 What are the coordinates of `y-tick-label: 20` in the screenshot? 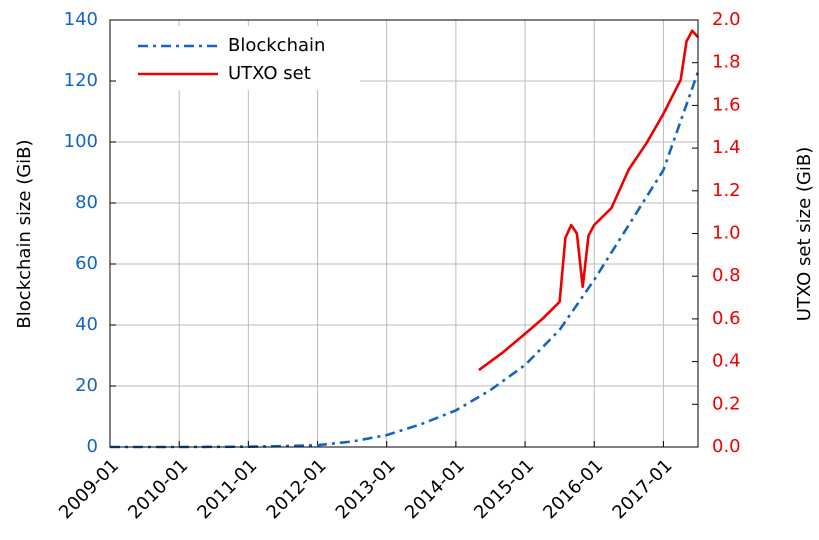 It's located at (86, 385).